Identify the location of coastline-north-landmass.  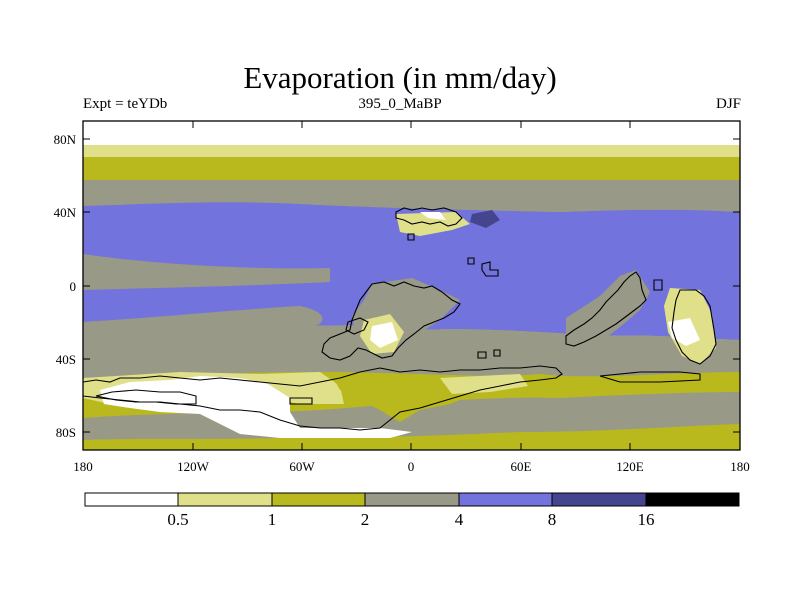
(429, 217).